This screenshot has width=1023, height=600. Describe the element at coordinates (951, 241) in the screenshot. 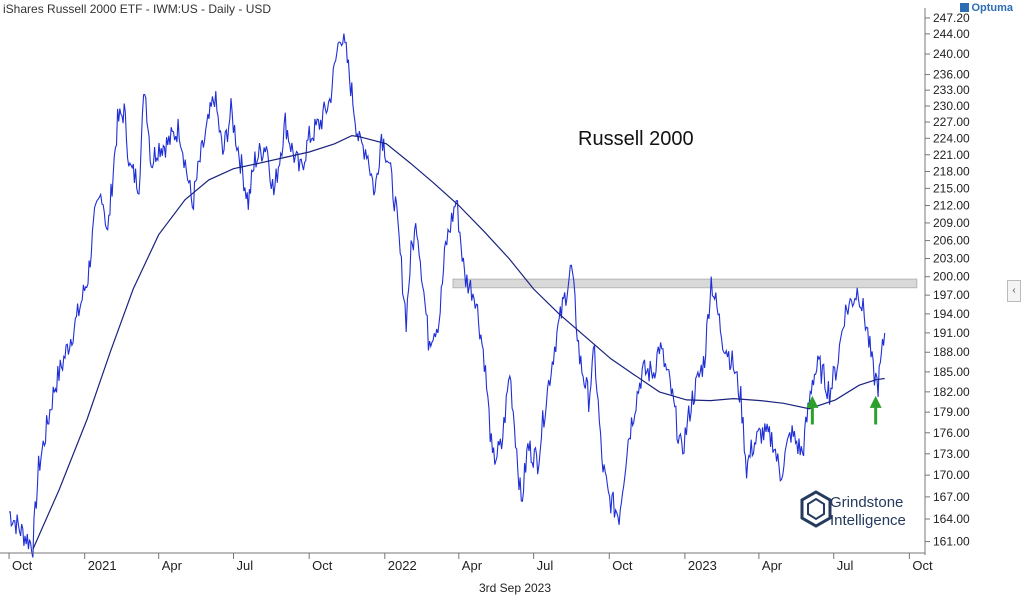

I see `y-tick-label: 206.00` at that location.